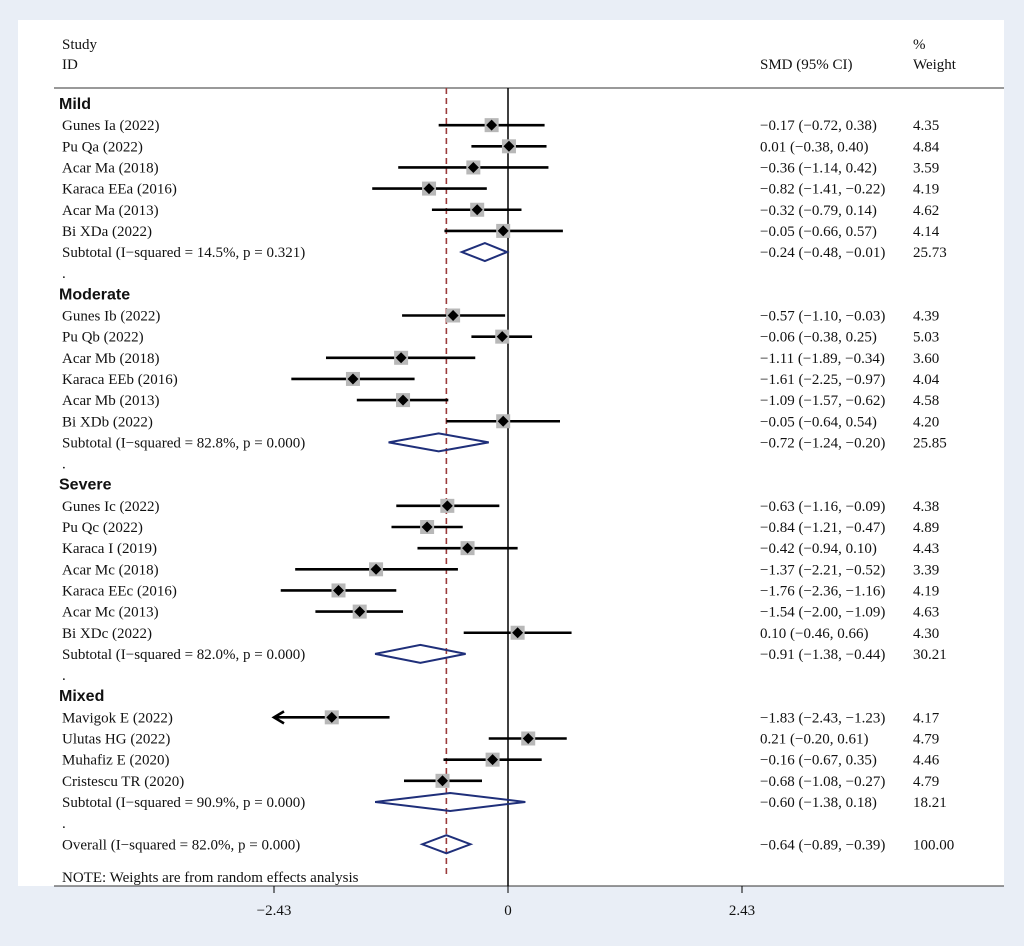 The height and width of the screenshot is (946, 1024). I want to click on study-label: Ulutas HG (2022), so click(116, 740).